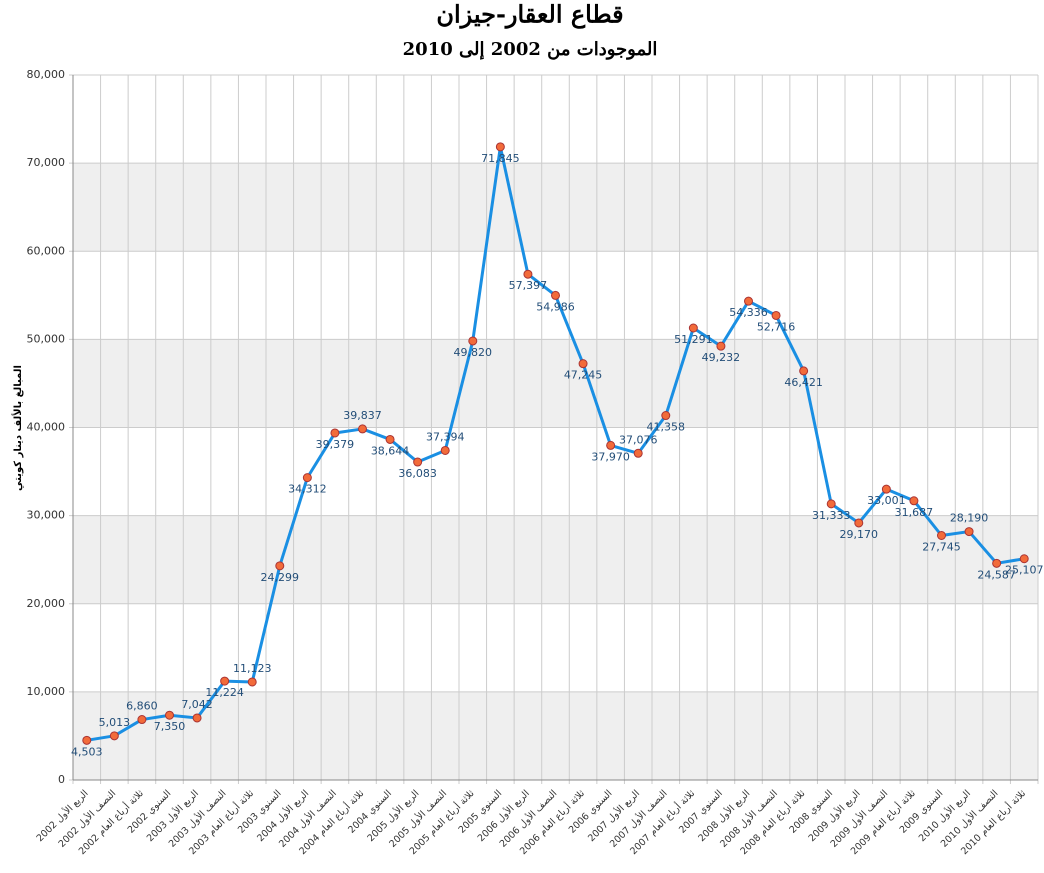  I want to click on value-label: 52,716, so click(776, 326).